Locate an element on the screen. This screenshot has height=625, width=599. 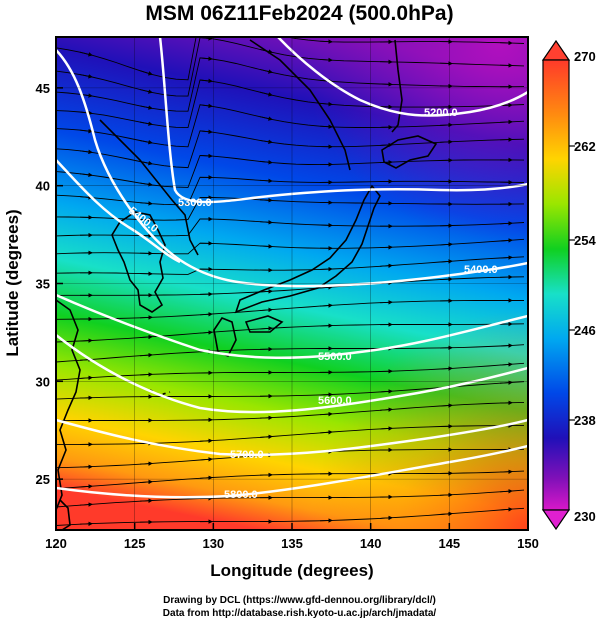
y-axis-ticks: 25 30 35 40 45 is located at coordinates (49, 284).